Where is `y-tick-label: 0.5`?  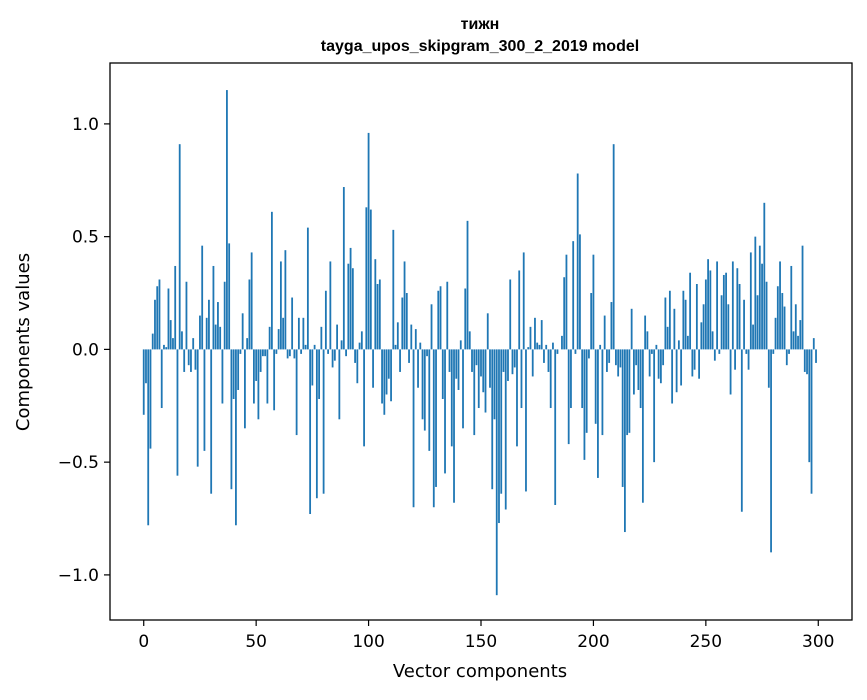
y-tick-label: 0.5 is located at coordinates (85, 238).